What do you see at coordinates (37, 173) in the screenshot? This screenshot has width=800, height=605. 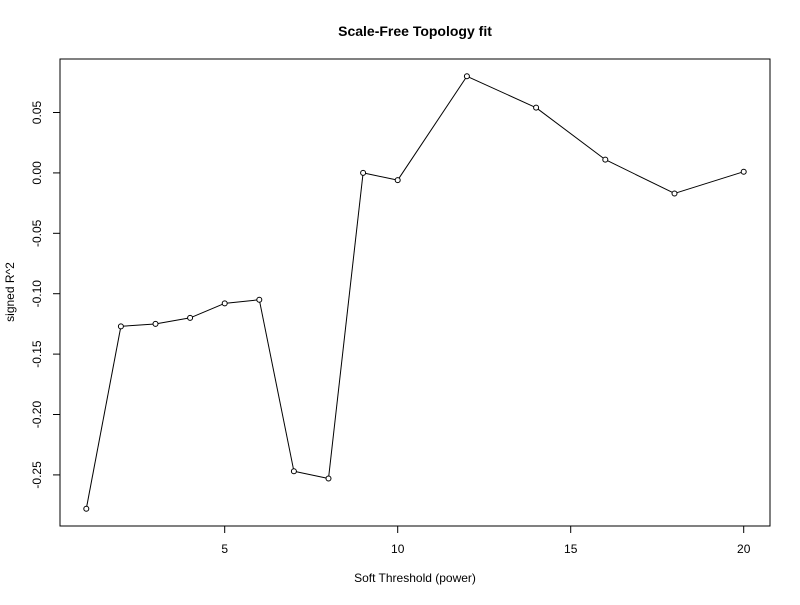 I see `y-tick-label: 0.00` at bounding box center [37, 173].